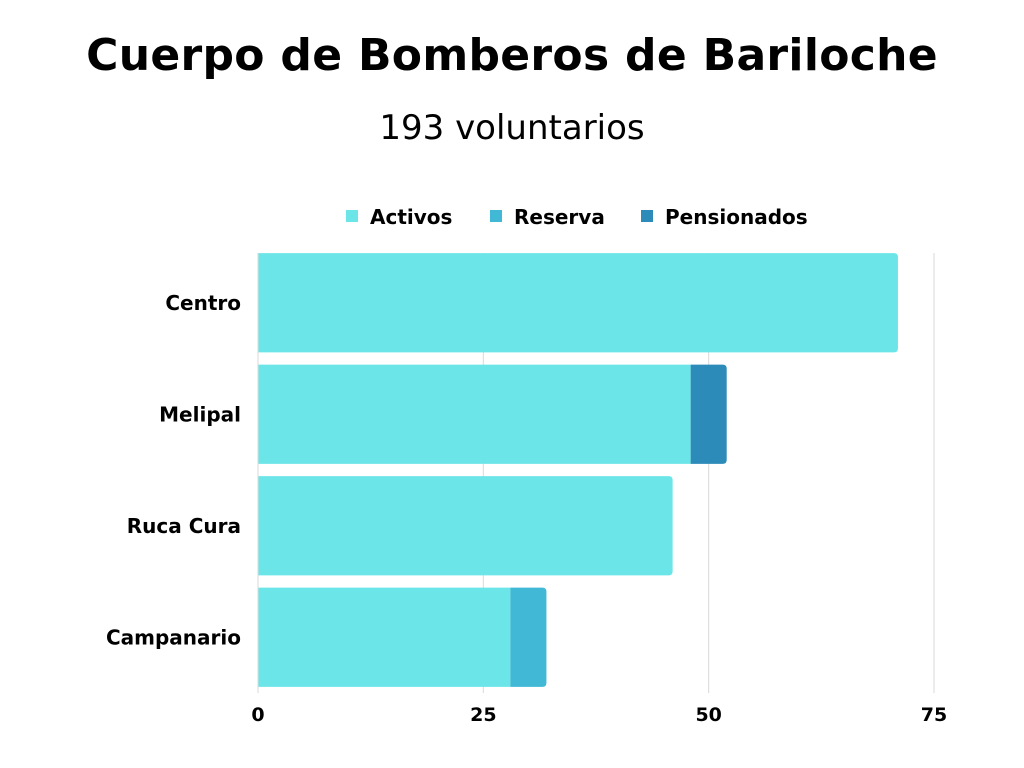 Image resolution: width=1024 pixels, height=768 pixels. I want to click on bar-activos-ruca-cura, so click(465, 526).